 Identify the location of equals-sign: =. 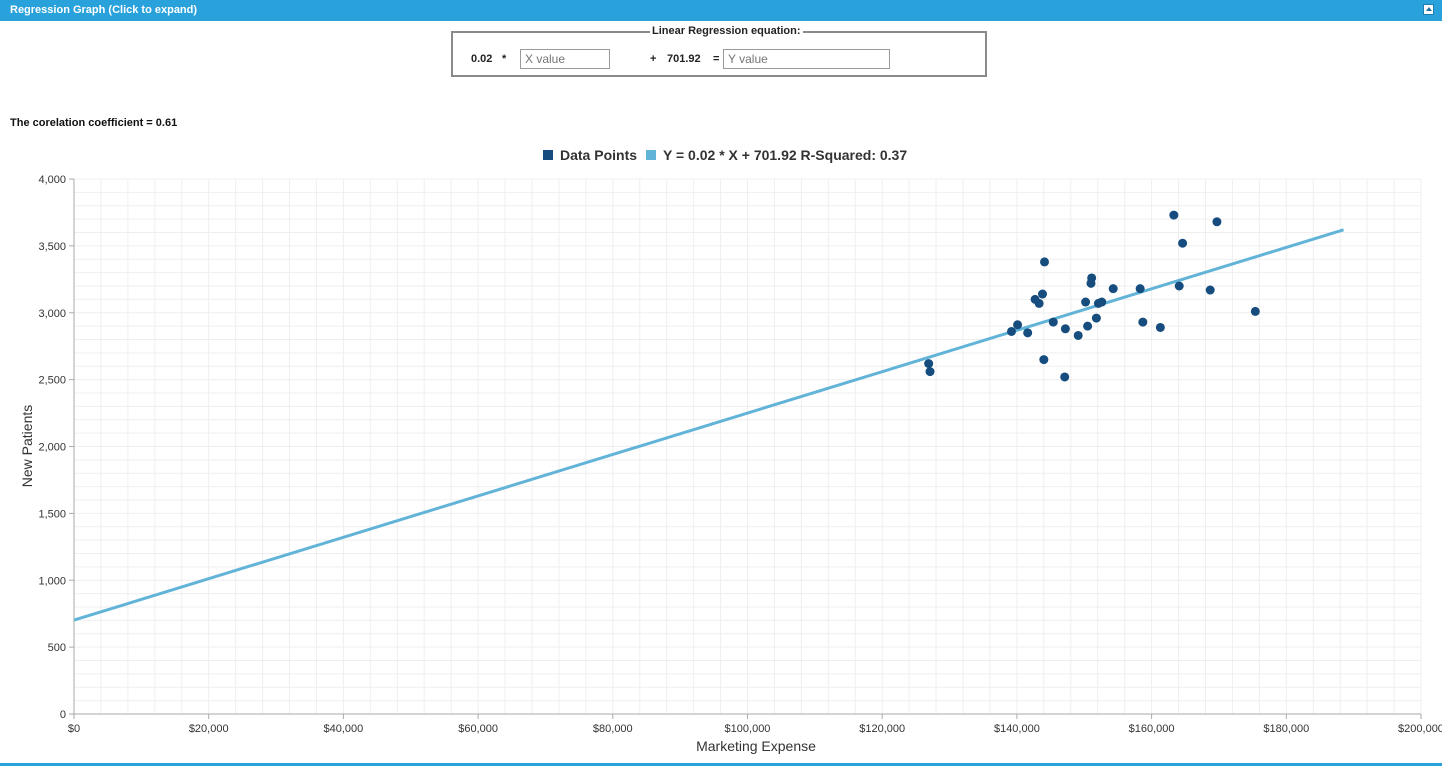
(716, 59).